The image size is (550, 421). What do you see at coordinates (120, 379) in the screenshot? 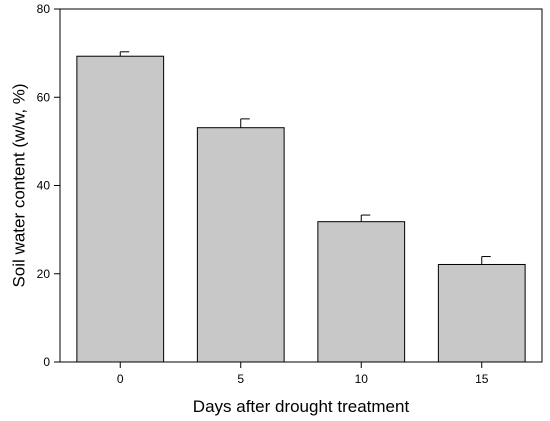
I see `x-tick-label: 0` at bounding box center [120, 379].